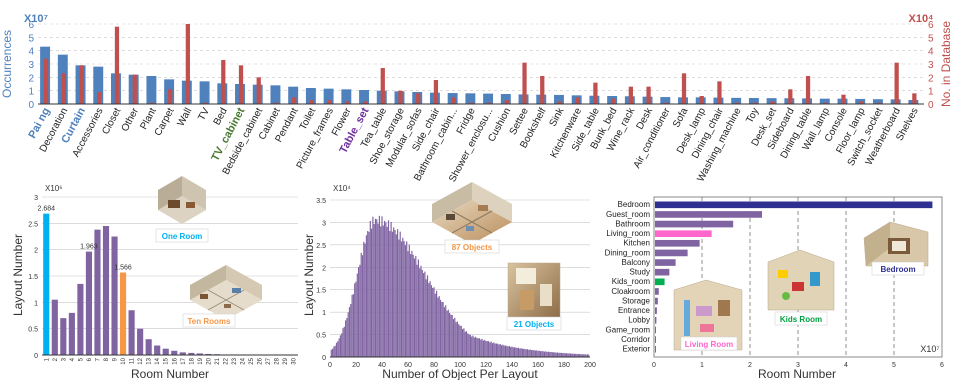 Image resolution: width=957 pixels, height=385 pixels. What do you see at coordinates (801, 319) in the screenshot?
I see `kids-room-label: Kids Room` at bounding box center [801, 319].